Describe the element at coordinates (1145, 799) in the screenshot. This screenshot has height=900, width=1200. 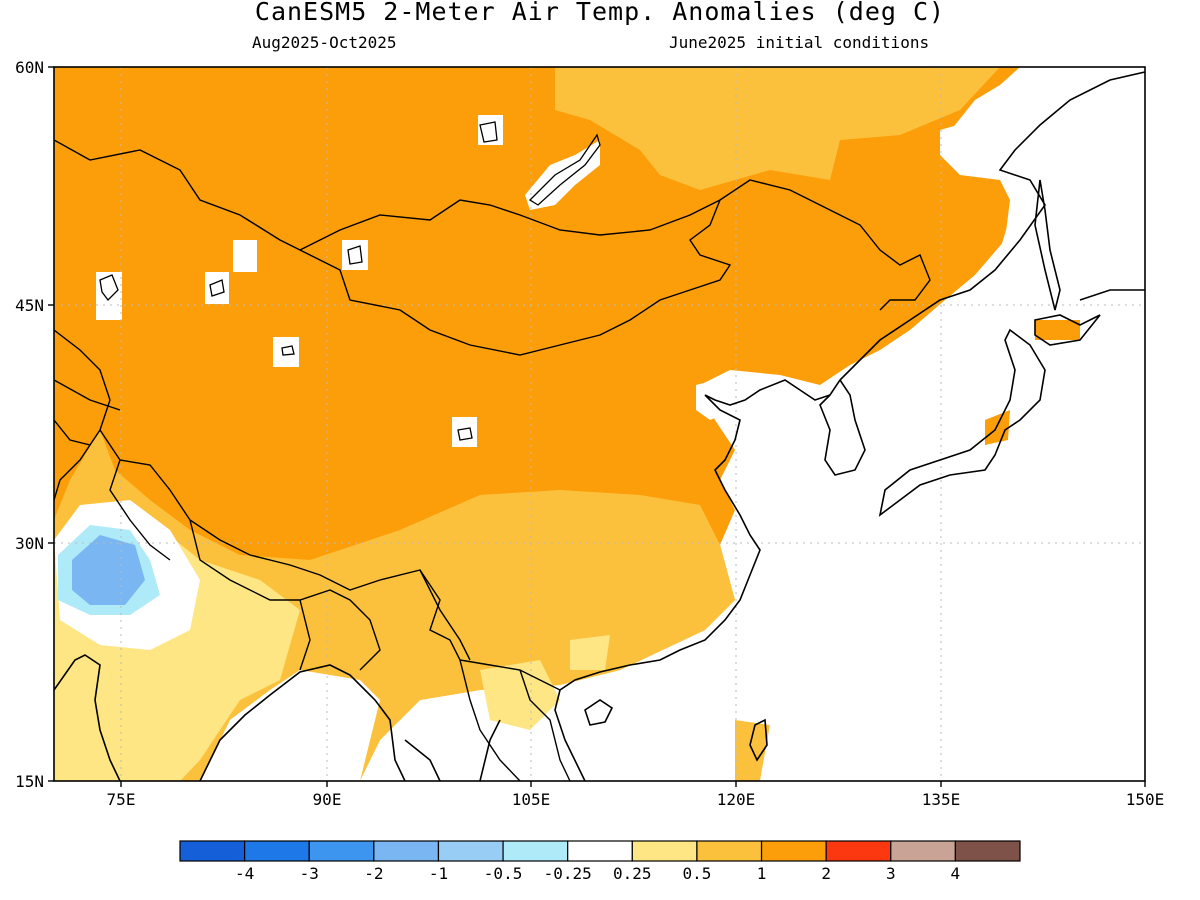
I see `lon-label-150e: 150E` at that location.